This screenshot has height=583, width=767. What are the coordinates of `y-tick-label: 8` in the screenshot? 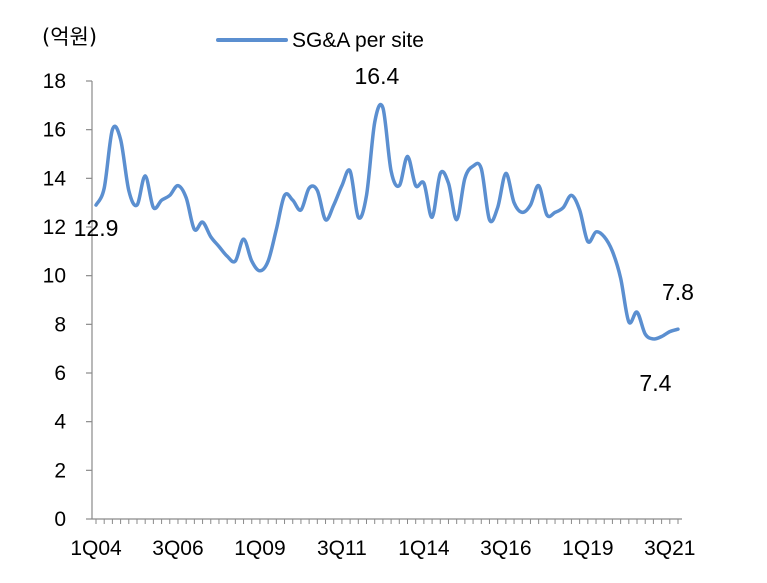 It's located at (60, 324).